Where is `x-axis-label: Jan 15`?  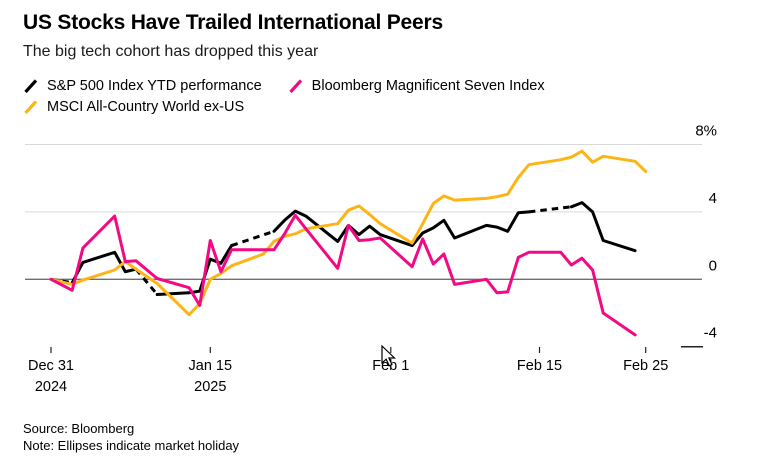 x-axis-label: Jan 15 is located at coordinates (211, 366).